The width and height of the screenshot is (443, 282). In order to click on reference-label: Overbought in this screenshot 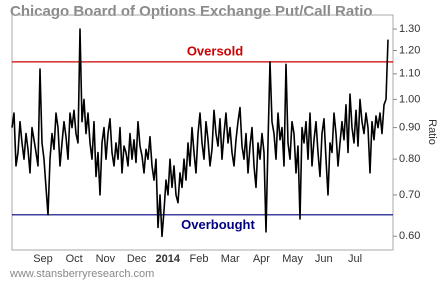, I will do `click(218, 224)`.